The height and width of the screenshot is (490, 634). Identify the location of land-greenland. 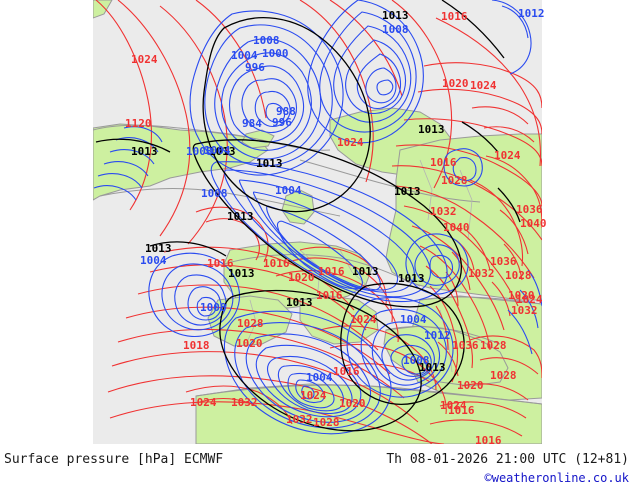
(103, 9).